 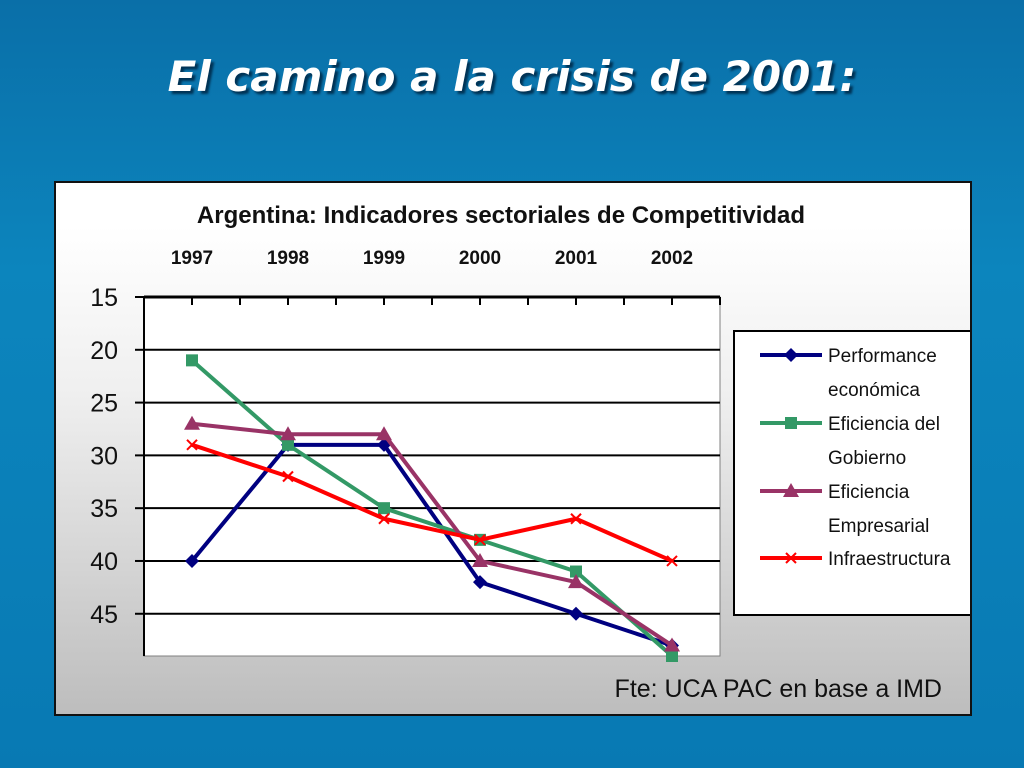 What do you see at coordinates (104, 562) in the screenshot?
I see `y-tick-label: 40` at bounding box center [104, 562].